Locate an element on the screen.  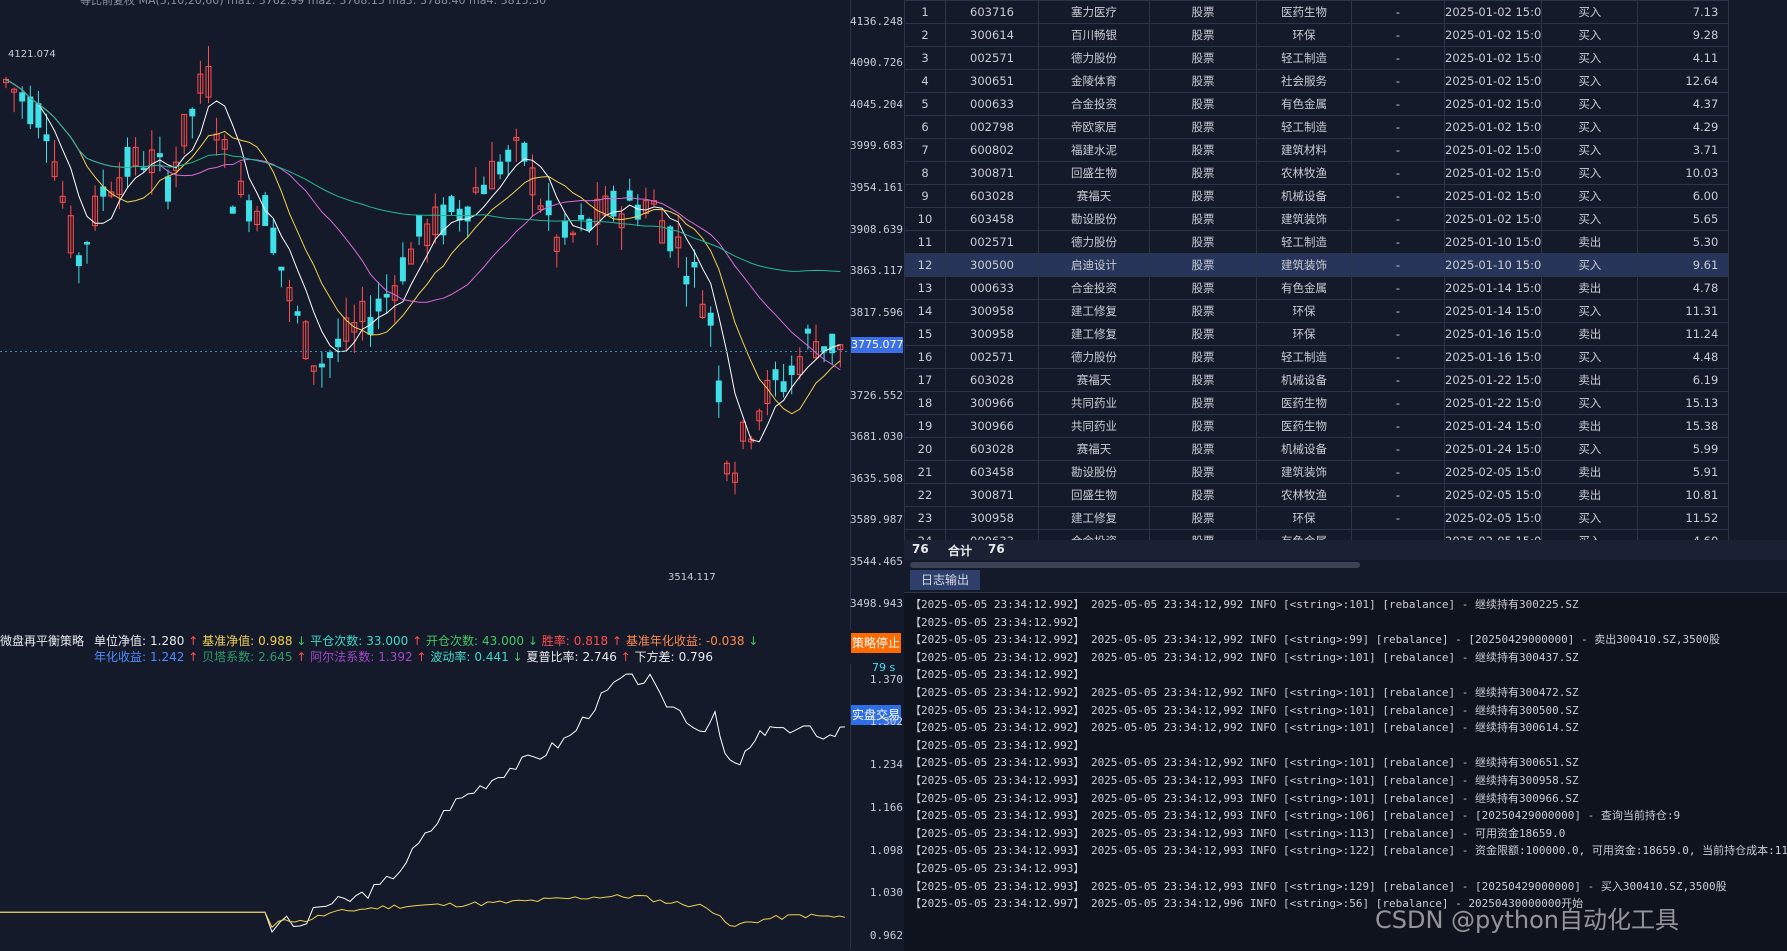
stat-value: 1.280 is located at coordinates (167, 641).